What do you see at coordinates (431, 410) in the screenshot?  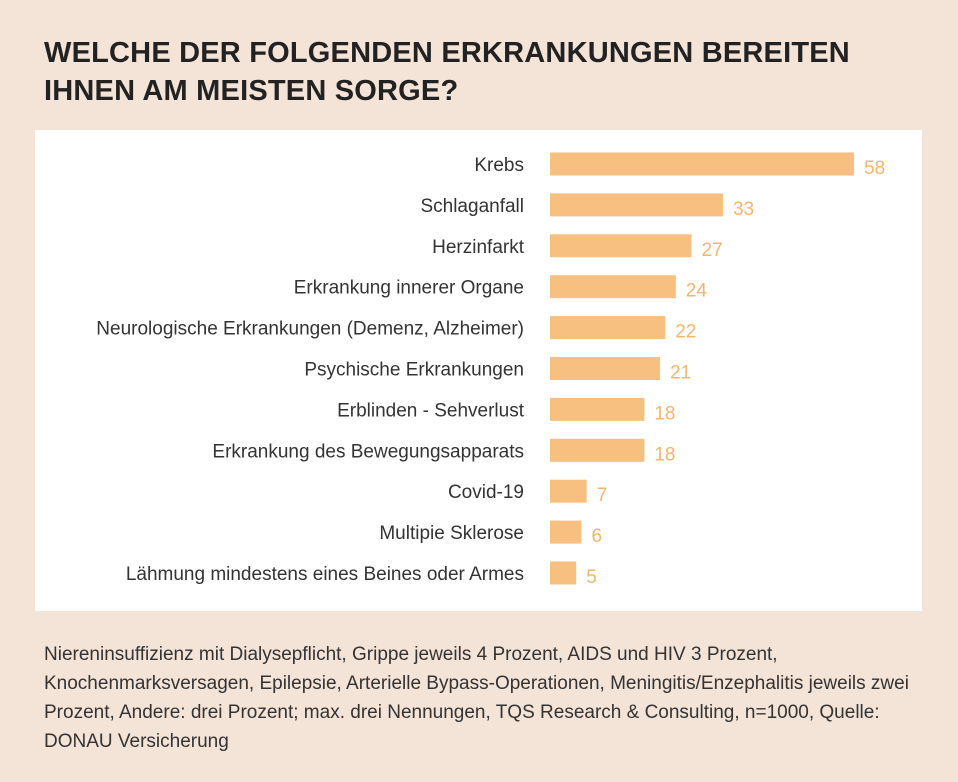 I see `category-label: Erblinden - Sehverlust` at bounding box center [431, 410].